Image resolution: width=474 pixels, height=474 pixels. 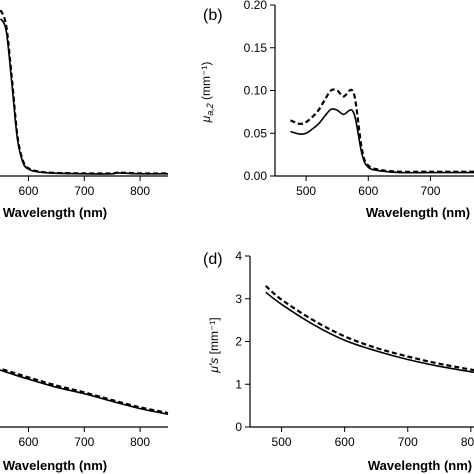 I want to click on ylabel-b-unit: (mm⁻¹), so click(x=206, y=83).